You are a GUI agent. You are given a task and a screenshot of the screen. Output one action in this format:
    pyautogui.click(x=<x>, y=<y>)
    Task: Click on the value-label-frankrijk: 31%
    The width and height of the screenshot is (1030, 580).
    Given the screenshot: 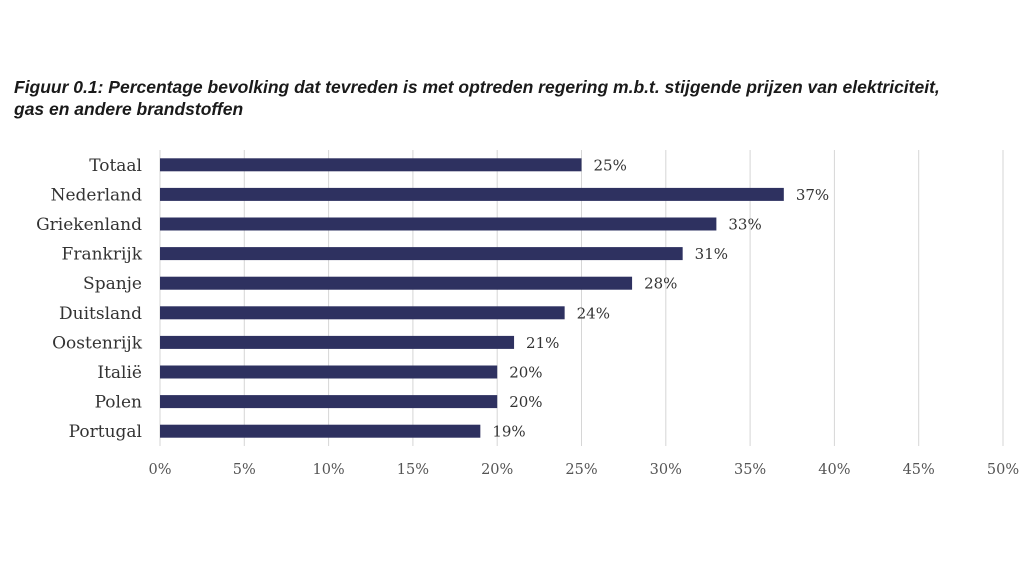 What is the action you would take?
    pyautogui.click(x=711, y=254)
    